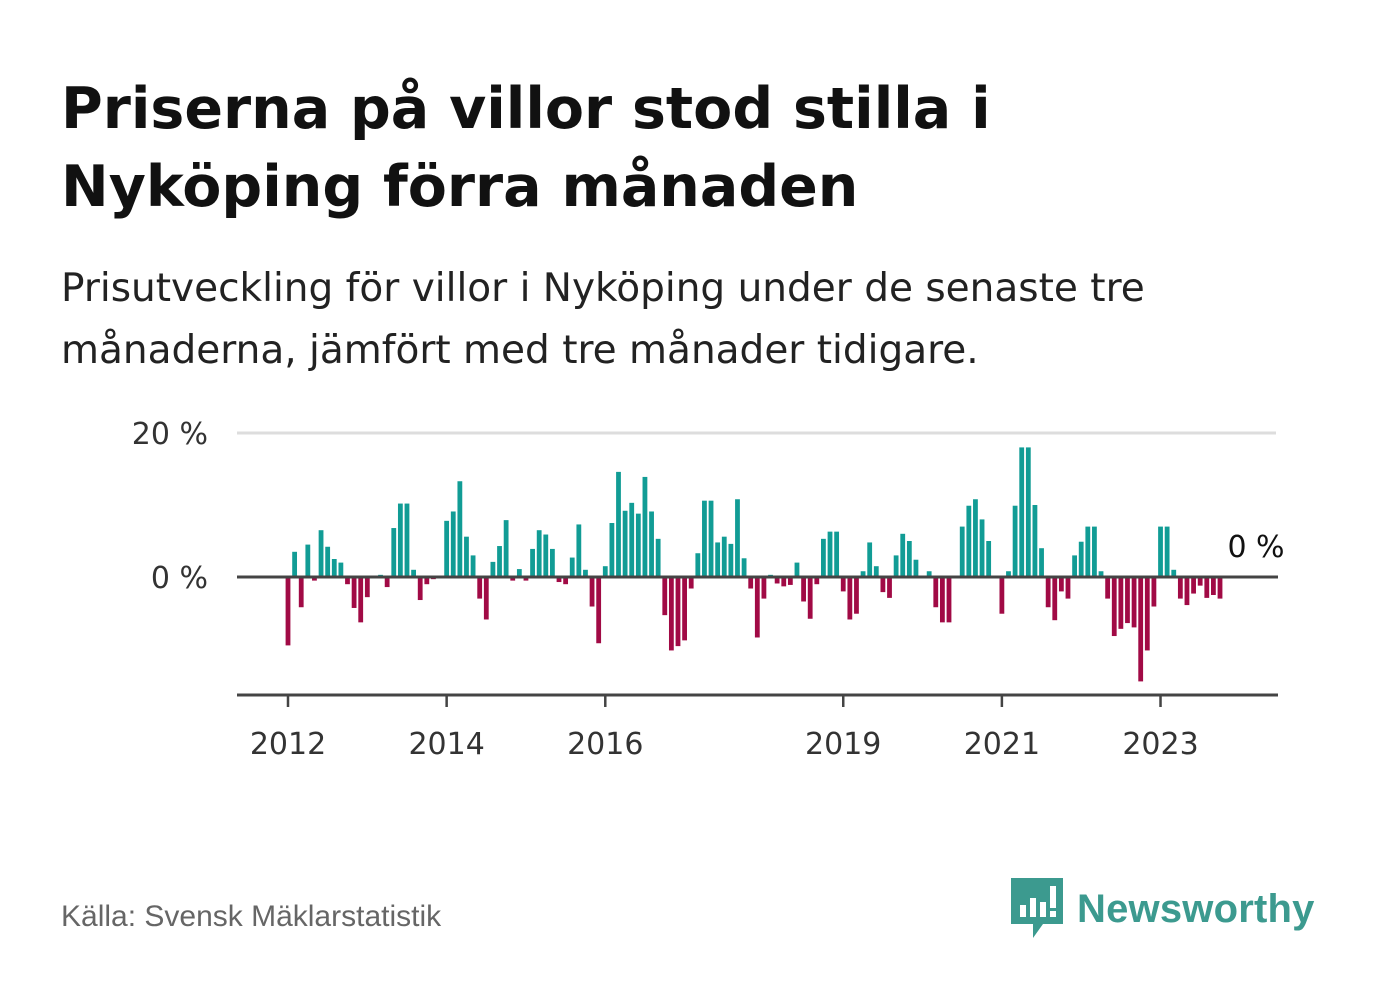  I want to click on x-tick-label: 2019, so click(843, 744).